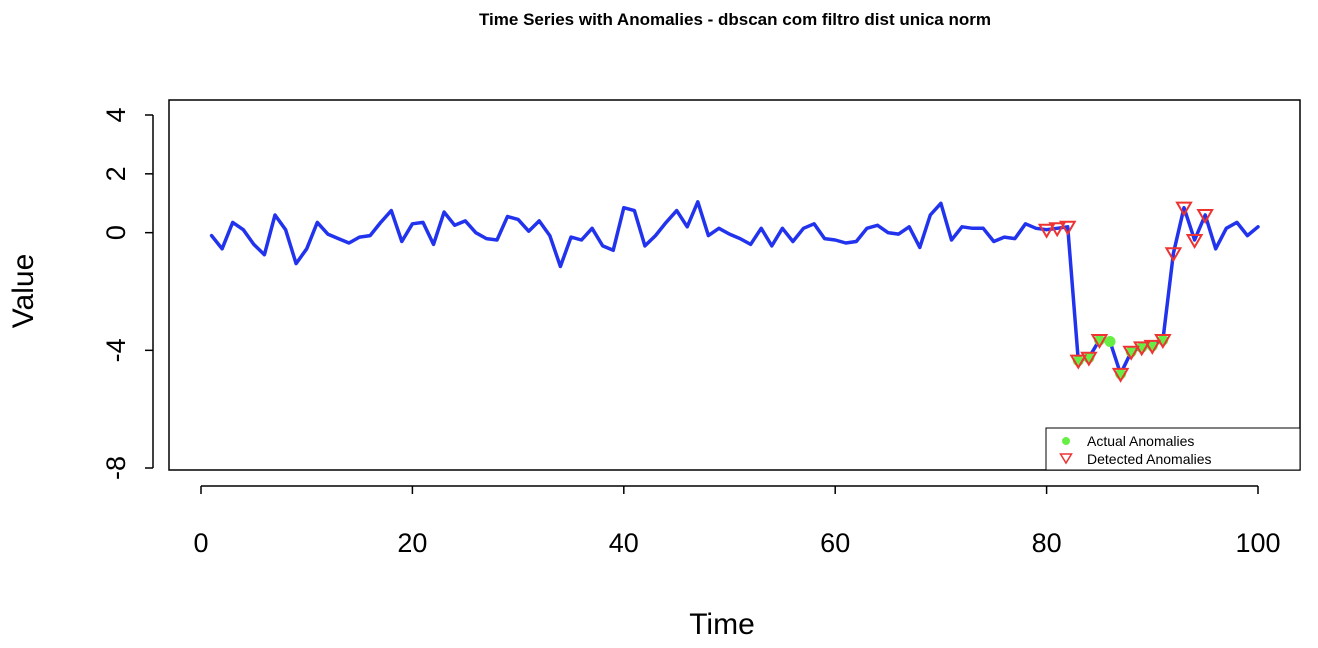  Describe the element at coordinates (722, 624) in the screenshot. I see `x-axis-label: Time` at that location.